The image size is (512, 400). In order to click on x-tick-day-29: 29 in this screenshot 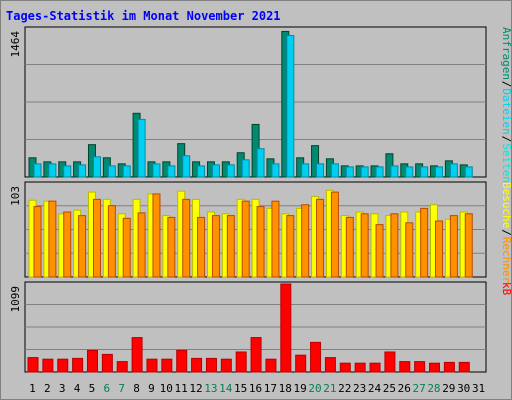, I will do `click(448, 388)`.